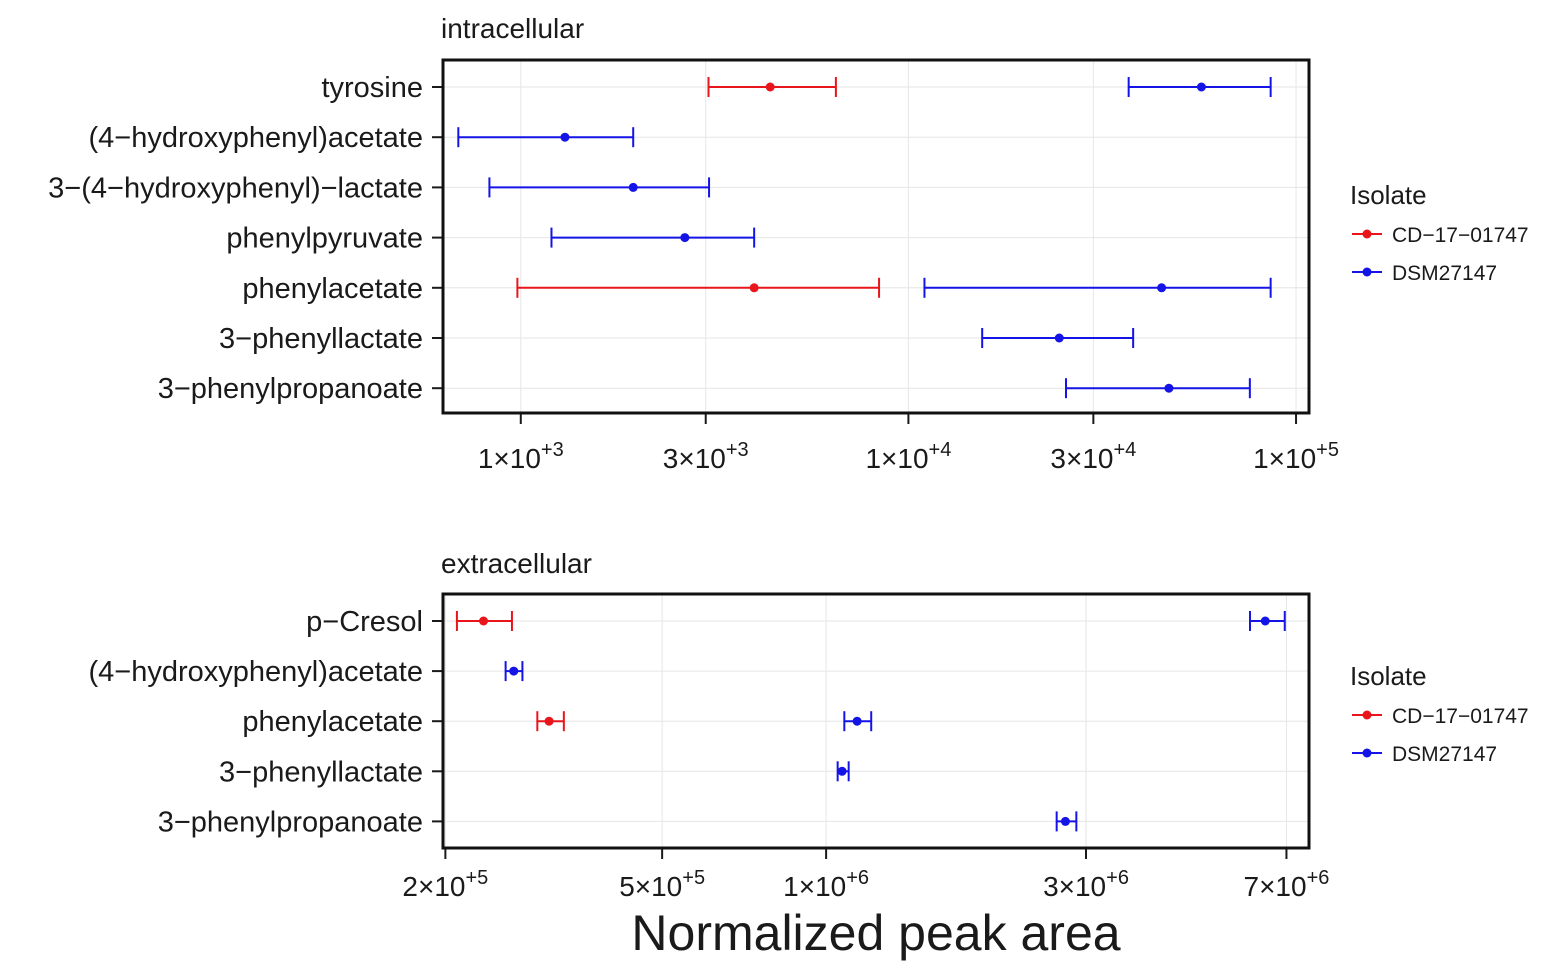 The height and width of the screenshot is (977, 1554). What do you see at coordinates (1265, 621) in the screenshot?
I see `point-dsm27147-p-cresol` at bounding box center [1265, 621].